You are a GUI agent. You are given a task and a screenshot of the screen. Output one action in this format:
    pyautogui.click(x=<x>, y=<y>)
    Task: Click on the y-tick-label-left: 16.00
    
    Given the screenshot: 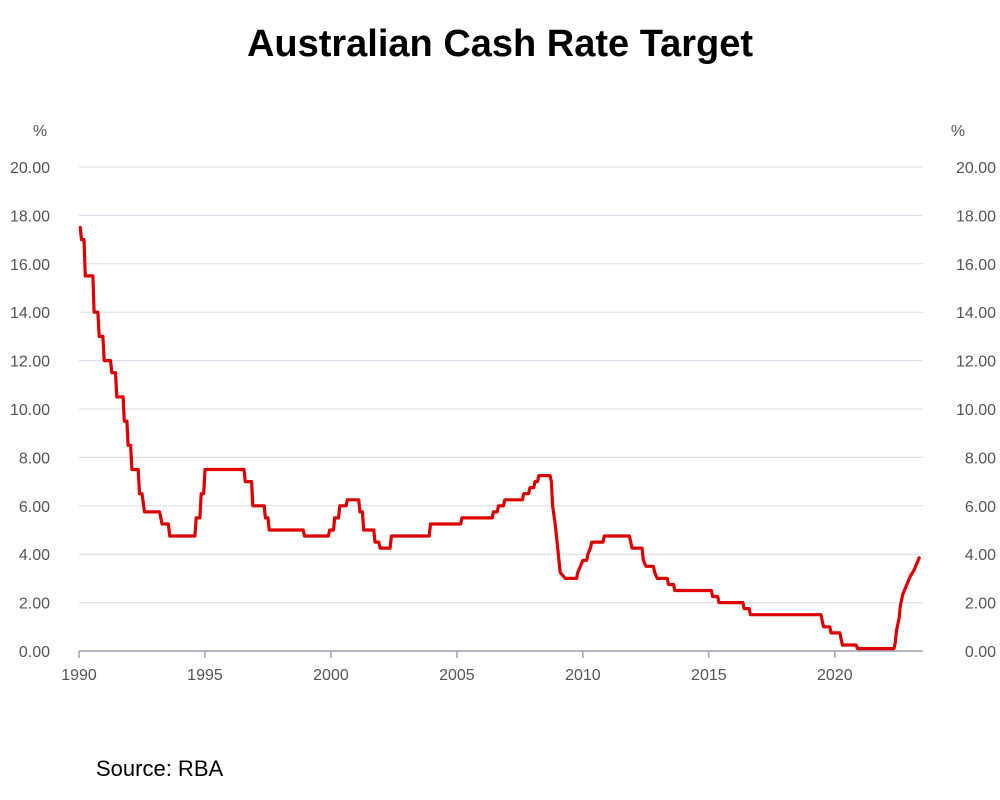 What is the action you would take?
    pyautogui.click(x=30, y=265)
    